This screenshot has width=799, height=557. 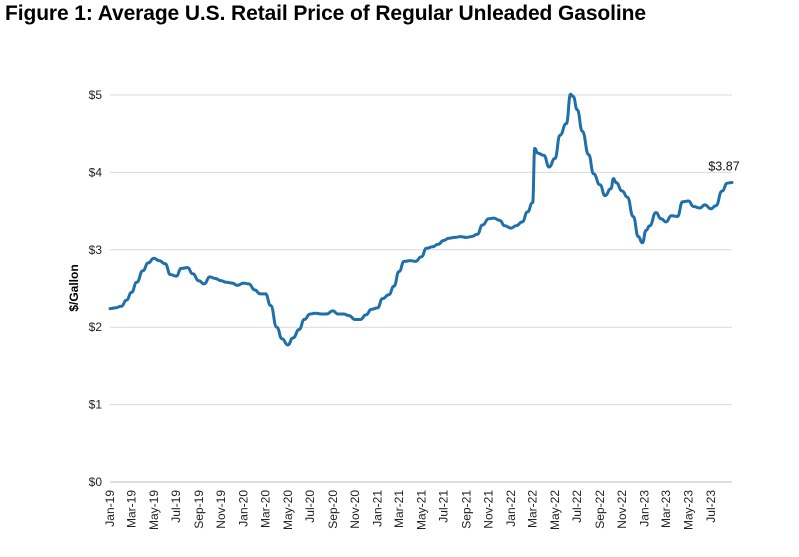 I want to click on y-tick-label: $1, so click(x=96, y=405).